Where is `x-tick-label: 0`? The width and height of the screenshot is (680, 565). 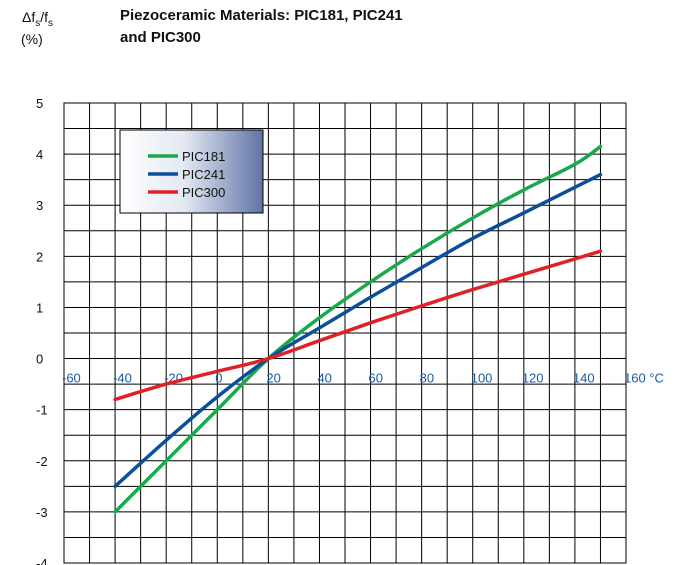
x-tick-label: 0 is located at coordinates (218, 378).